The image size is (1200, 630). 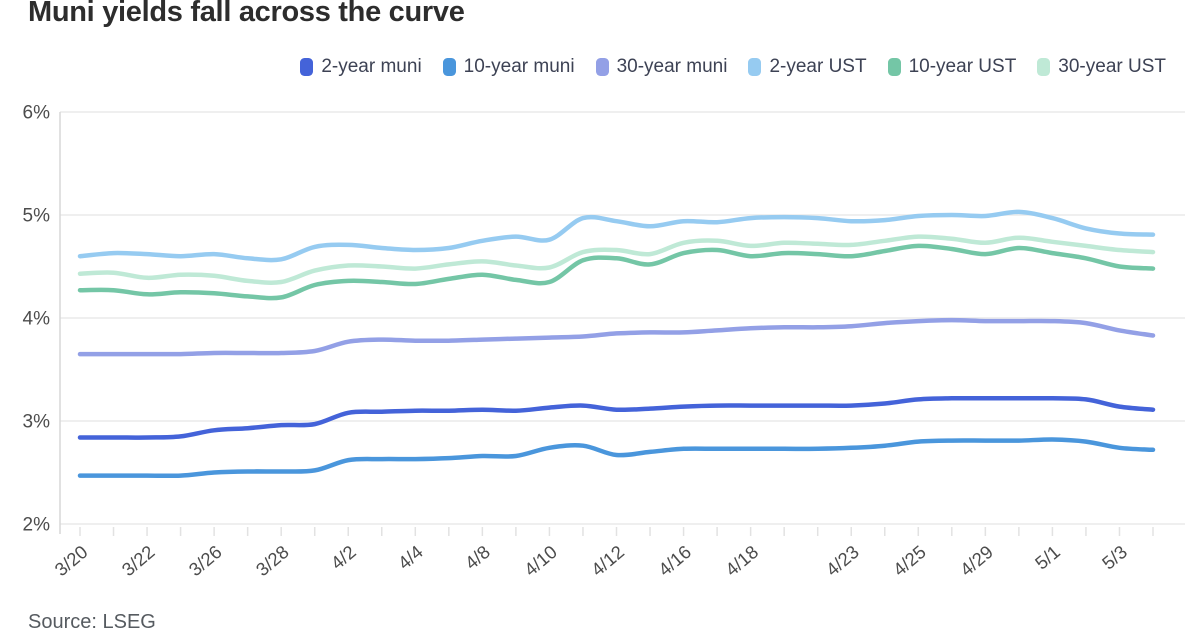 I want to click on line-series-10-year-muni, so click(x=616, y=458).